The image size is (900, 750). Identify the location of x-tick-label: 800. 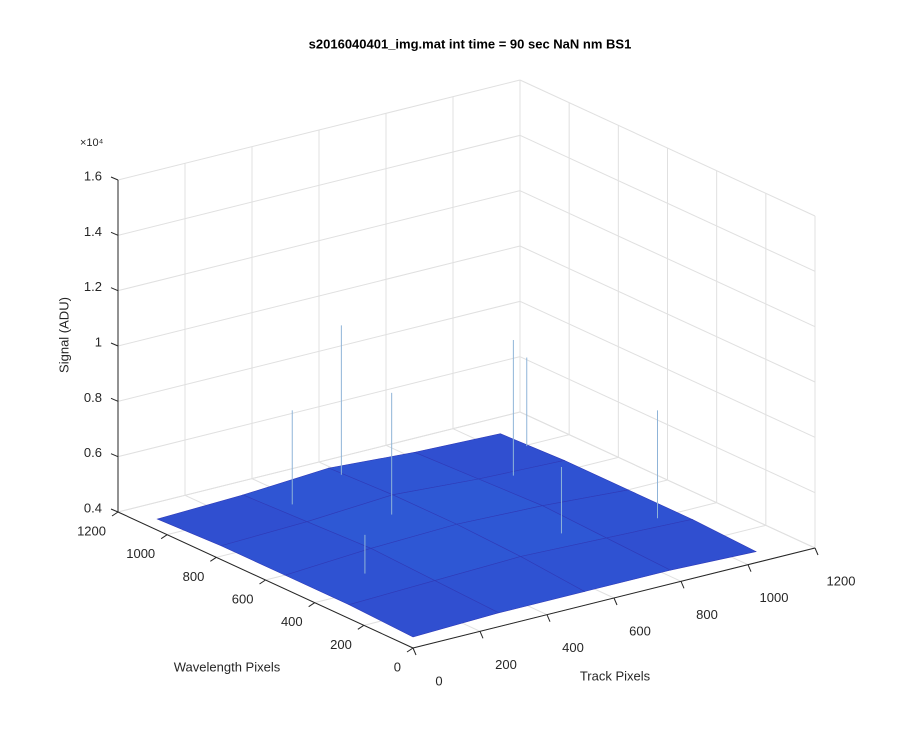
(707, 614).